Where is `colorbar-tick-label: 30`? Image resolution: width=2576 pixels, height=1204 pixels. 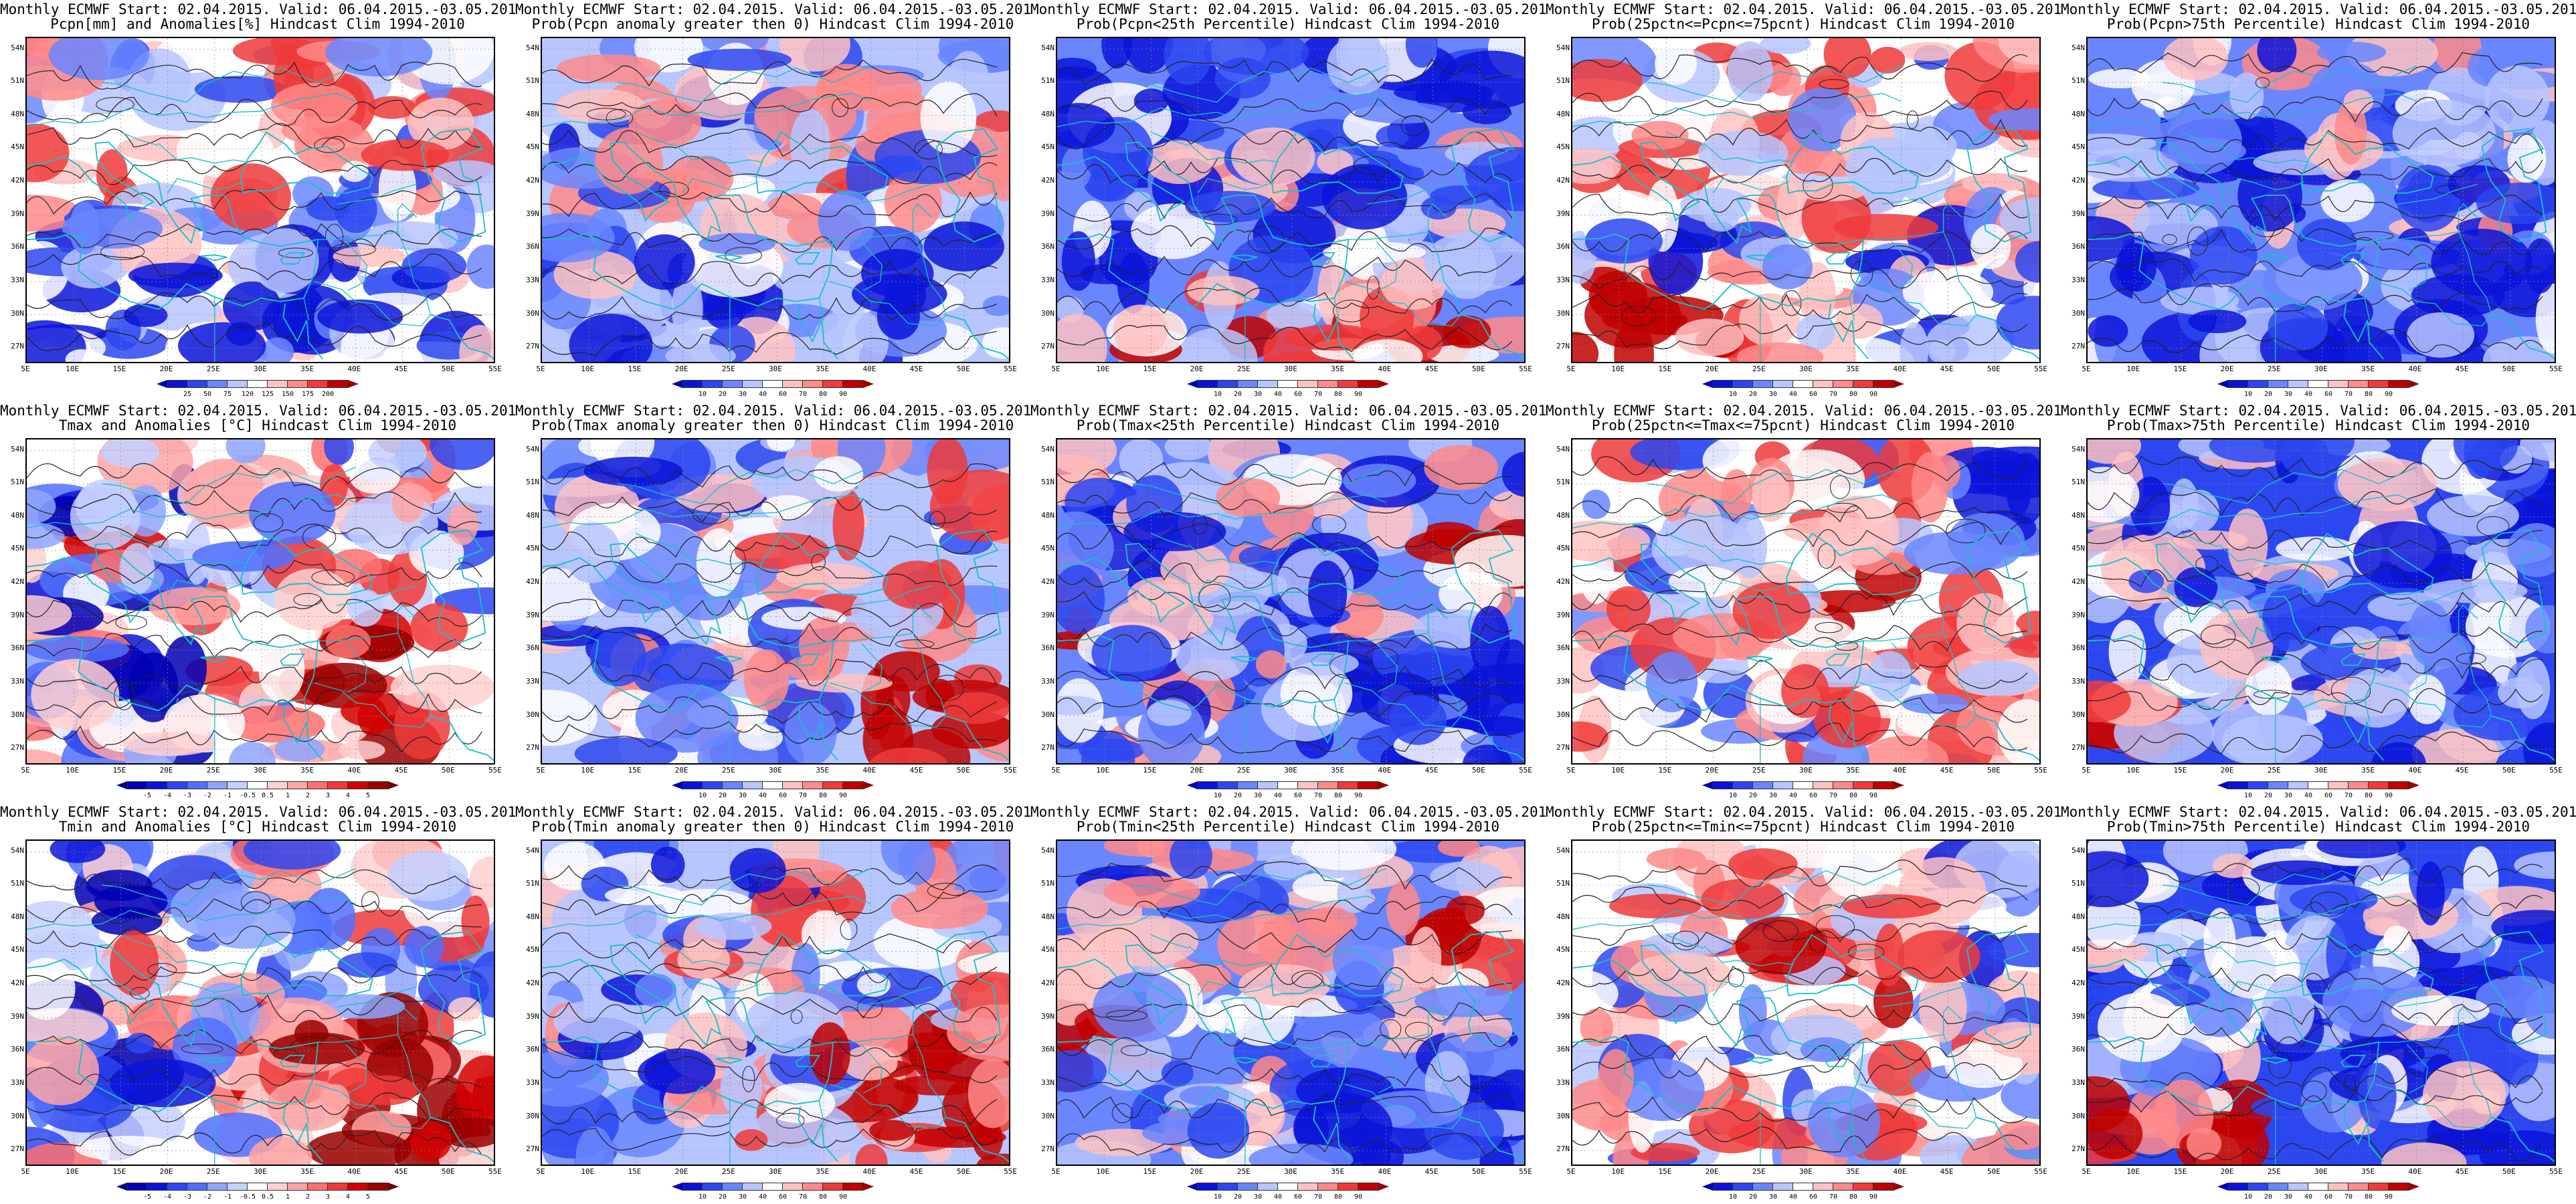 colorbar-tick-label: 30 is located at coordinates (2288, 394).